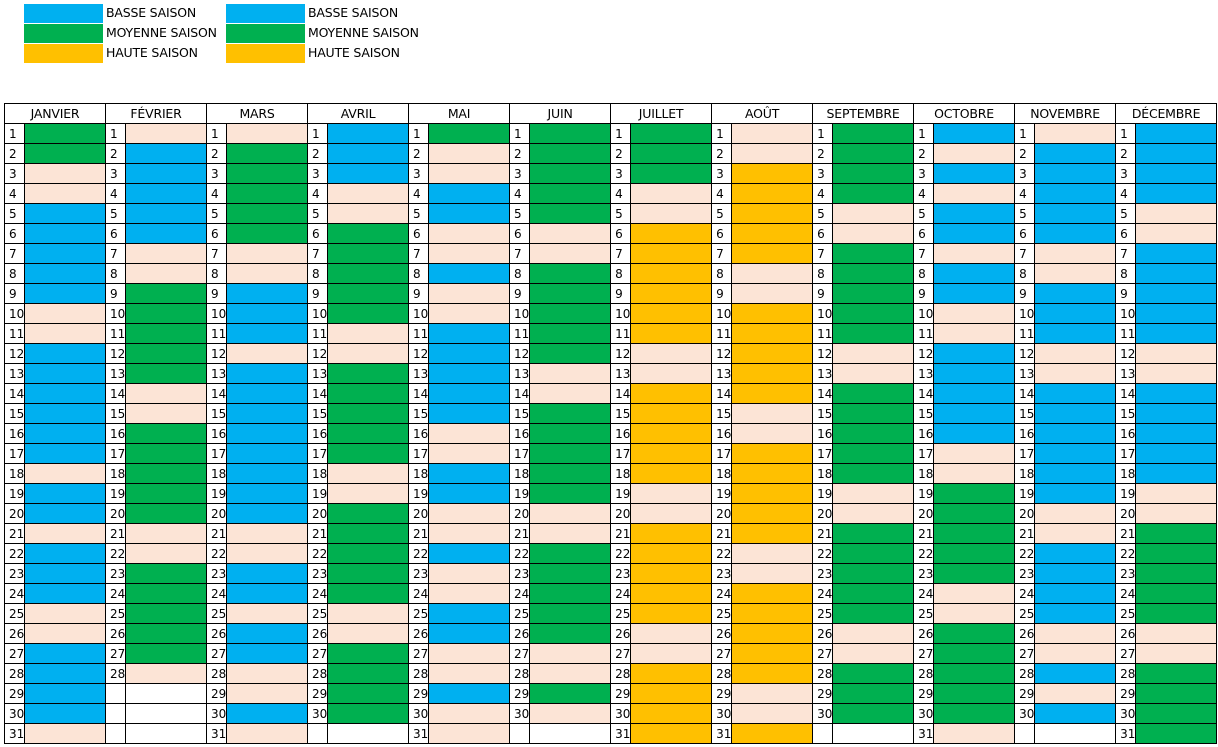 This screenshot has width=1218, height=747. I want to click on day-number-cell: 14, so click(419, 393).